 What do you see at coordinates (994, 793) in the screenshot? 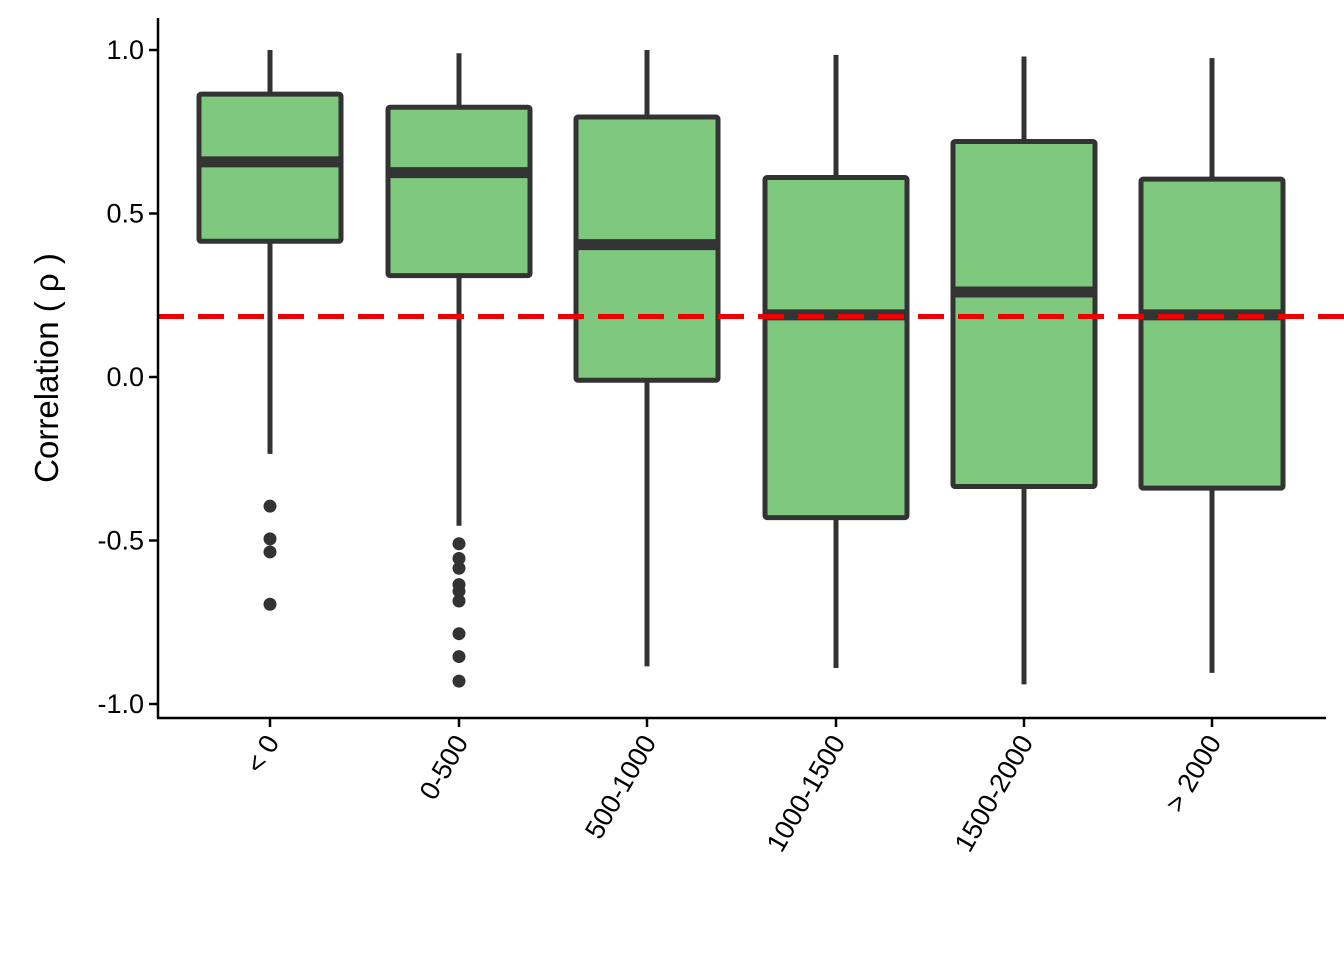
I see `x-tick-label: 1500-2000` at bounding box center [994, 793].